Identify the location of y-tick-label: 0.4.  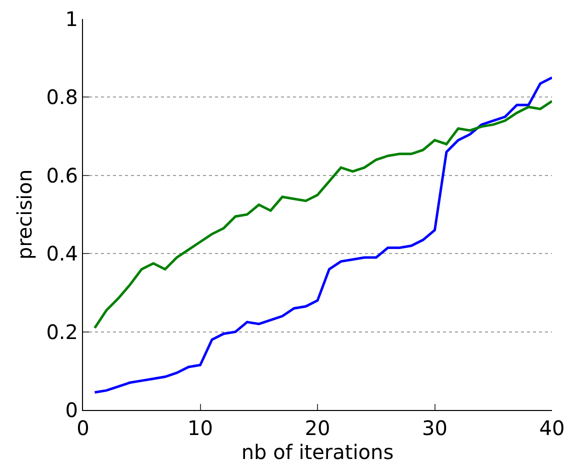
(62, 254).